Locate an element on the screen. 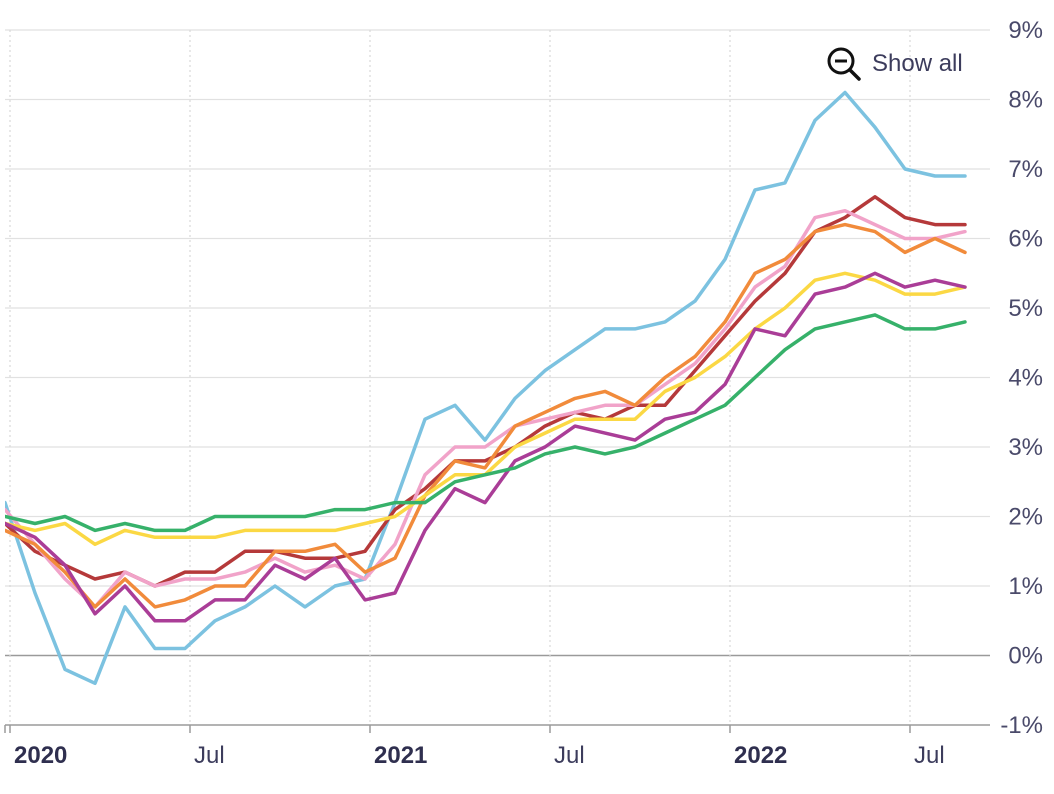 The width and height of the screenshot is (1054, 794). x-tick-label: 2020 is located at coordinates (40, 755).